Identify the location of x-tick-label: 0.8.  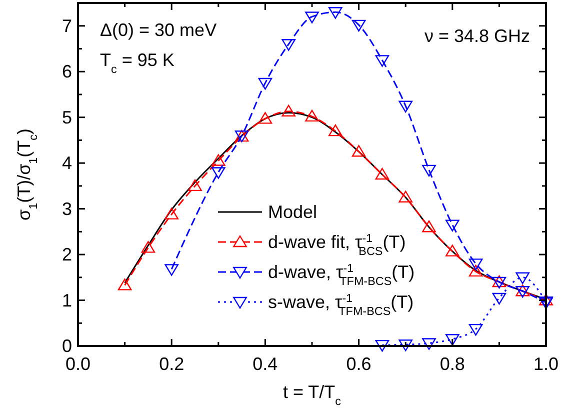
(452, 364).